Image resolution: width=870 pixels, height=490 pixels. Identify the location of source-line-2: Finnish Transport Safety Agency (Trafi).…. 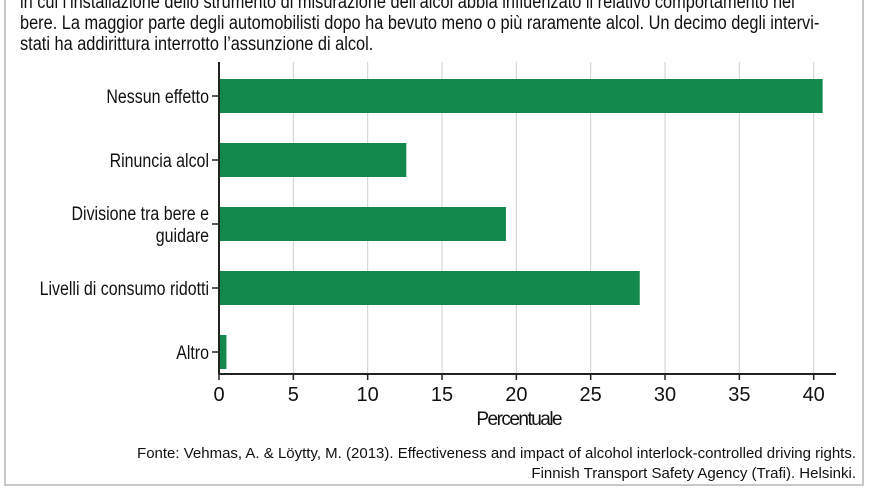
(693, 473).